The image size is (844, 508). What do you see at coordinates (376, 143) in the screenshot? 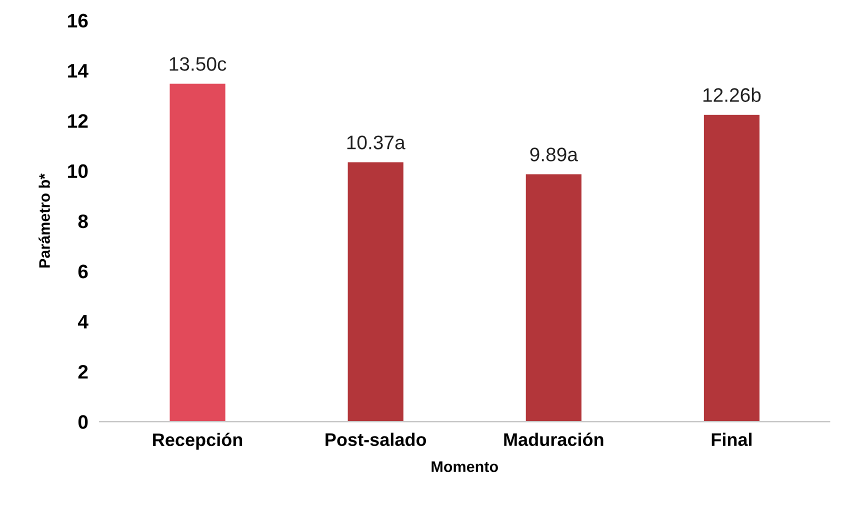
I see `data-label: 10.37a` at bounding box center [376, 143].